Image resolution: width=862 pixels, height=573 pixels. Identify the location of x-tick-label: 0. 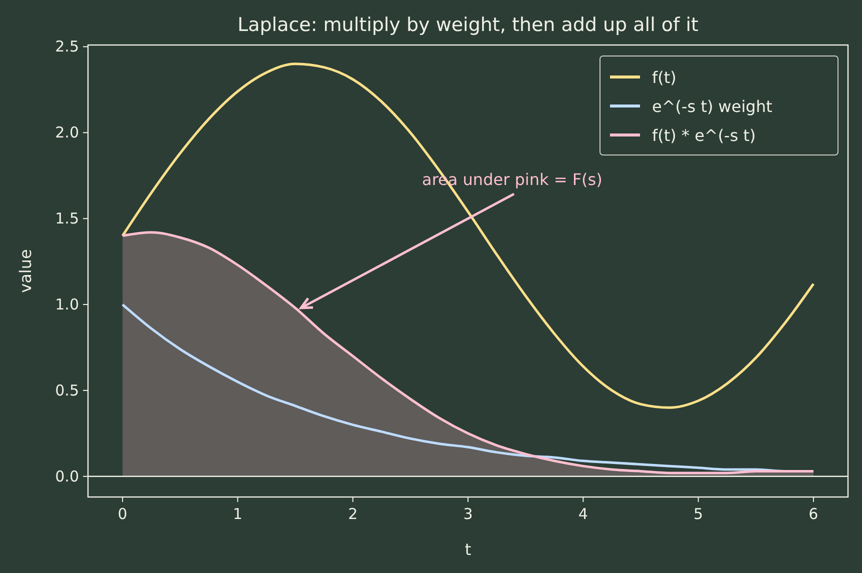
(123, 514).